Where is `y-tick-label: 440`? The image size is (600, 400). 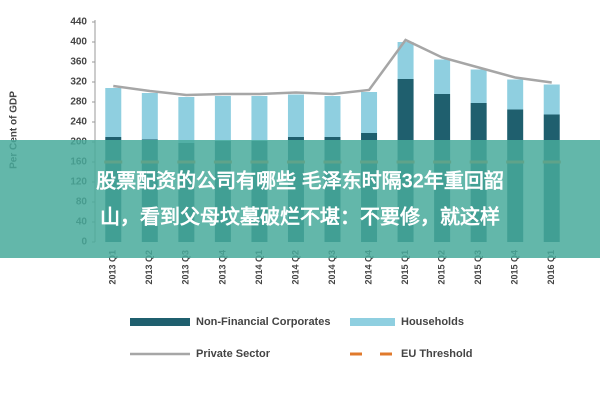
y-tick-label: 440 is located at coordinates (78, 22).